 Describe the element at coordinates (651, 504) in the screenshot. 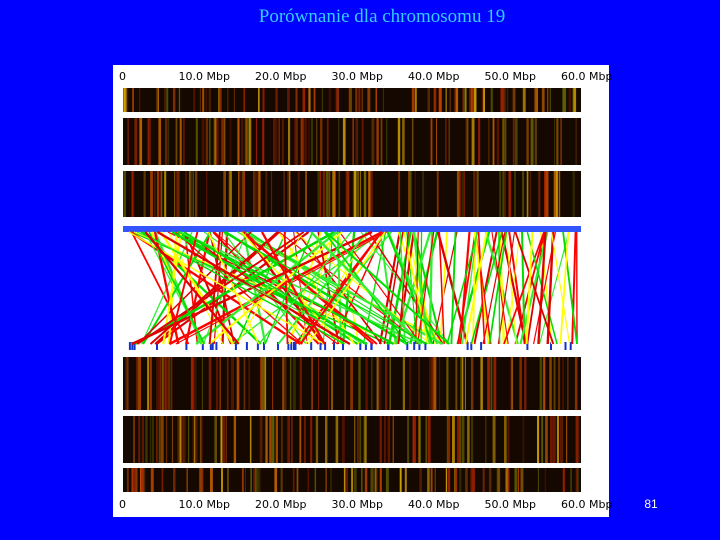

I see `page-number: 81` at that location.